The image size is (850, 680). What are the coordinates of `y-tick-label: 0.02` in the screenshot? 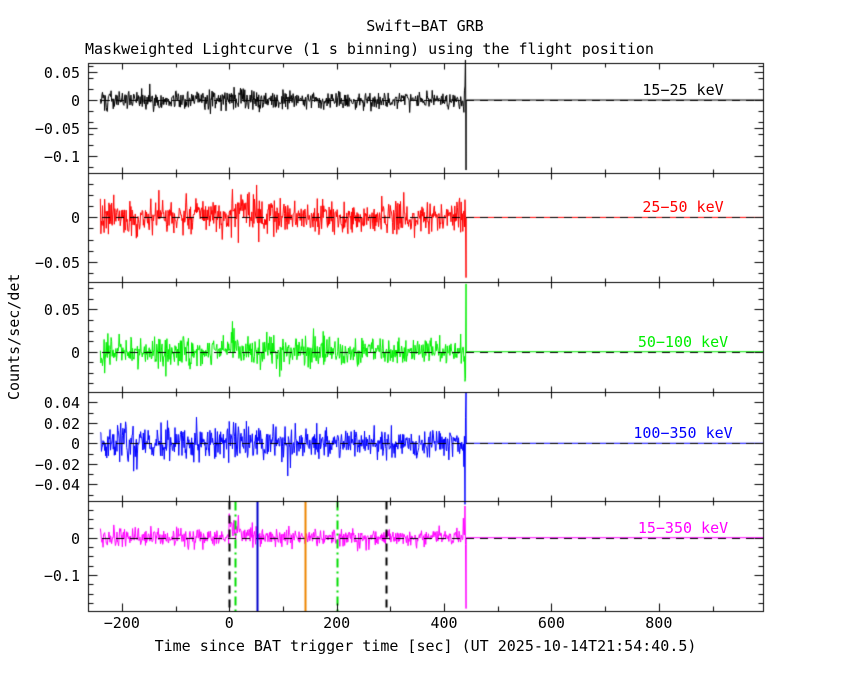 It's located at (61, 423).